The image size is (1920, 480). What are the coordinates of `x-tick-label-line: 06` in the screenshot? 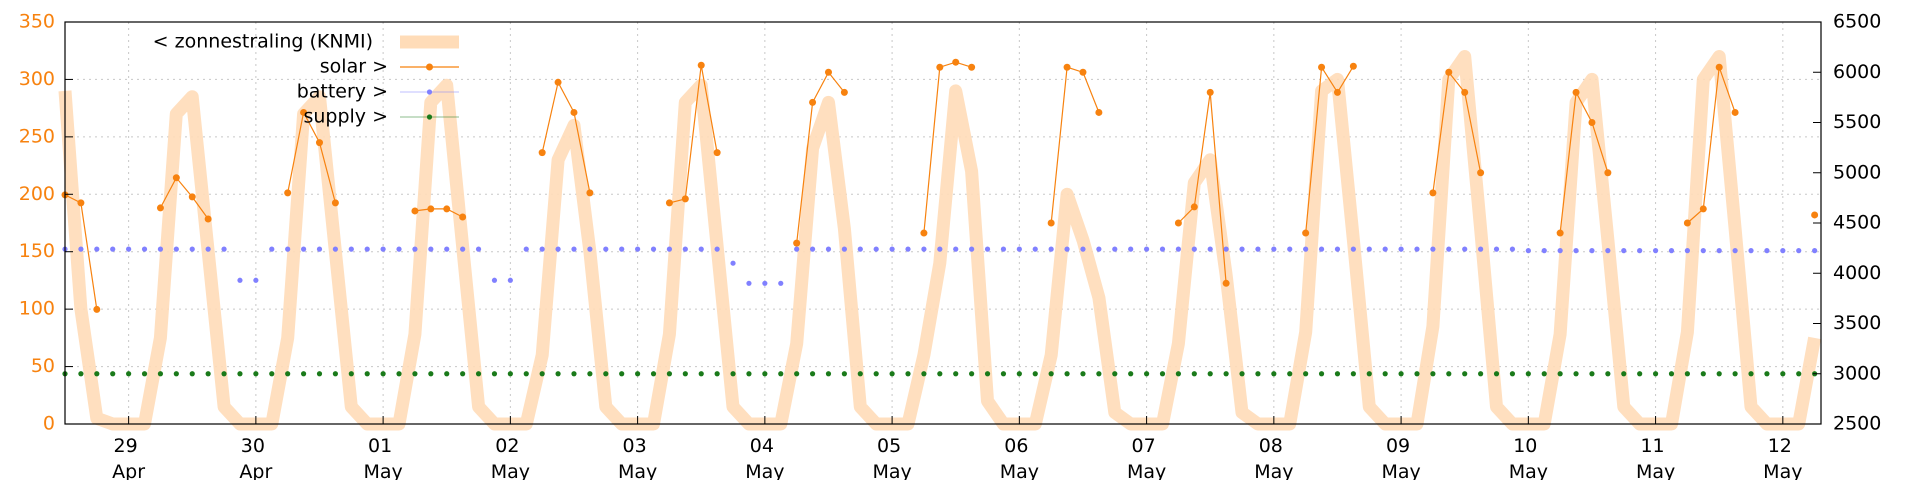 It's located at (1019, 446).